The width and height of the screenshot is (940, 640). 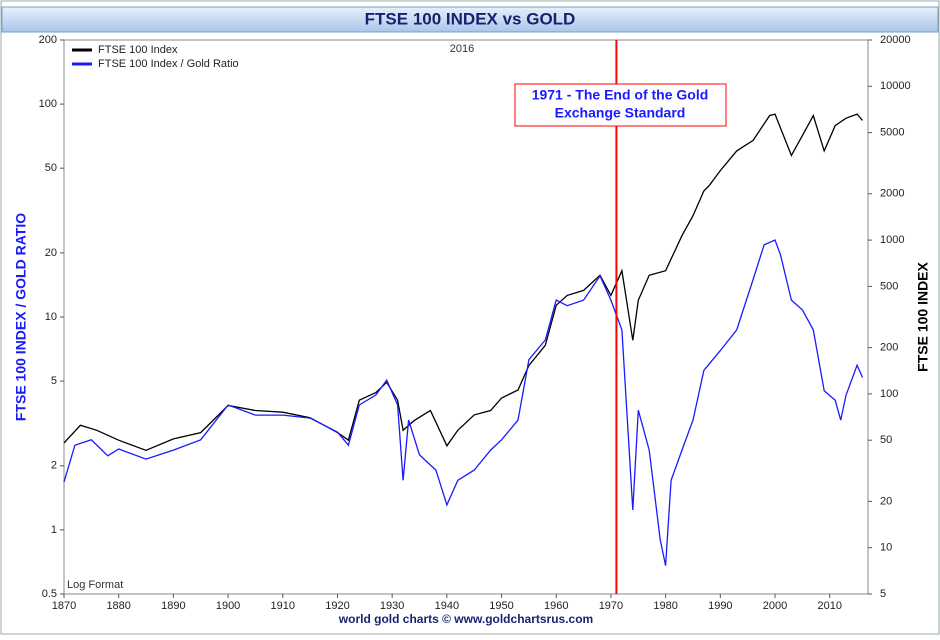 What do you see at coordinates (892, 133) in the screenshot?
I see `y2-tick-label: 5000` at bounding box center [892, 133].